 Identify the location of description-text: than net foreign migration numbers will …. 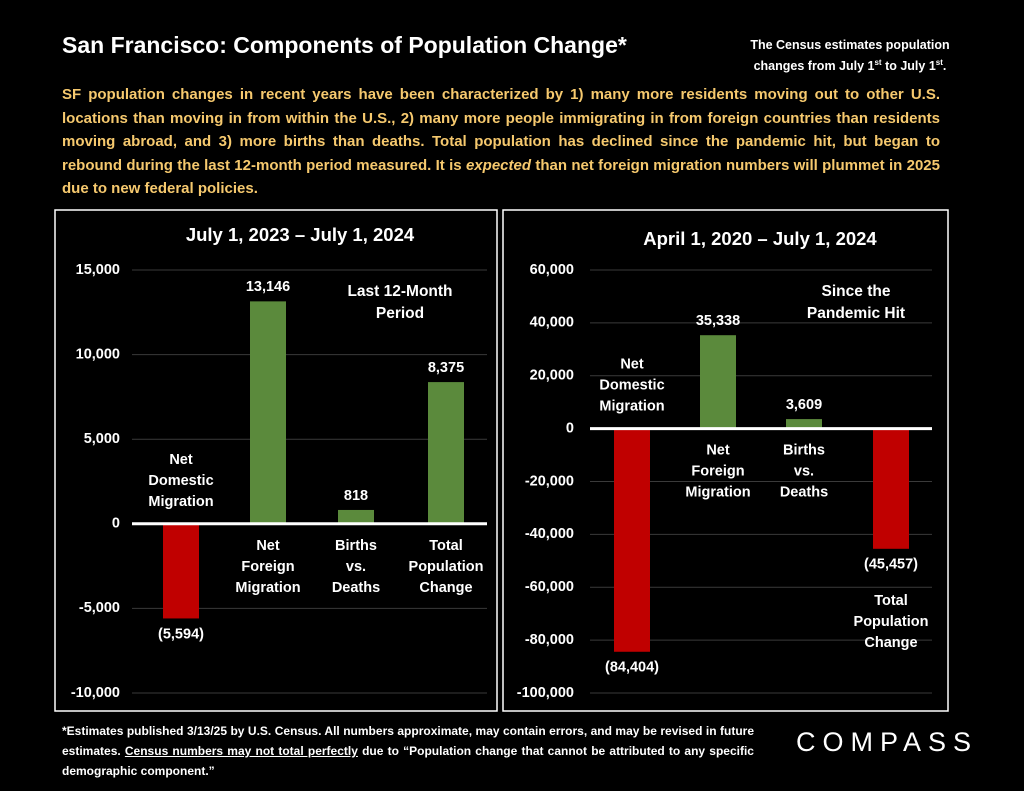
(501, 177).